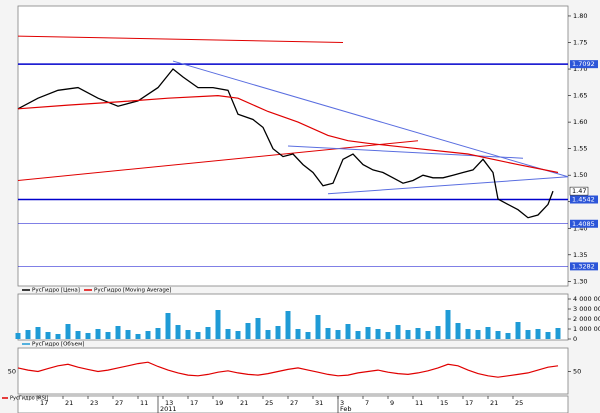  I want to click on x-tick-label: 13, so click(169, 403).